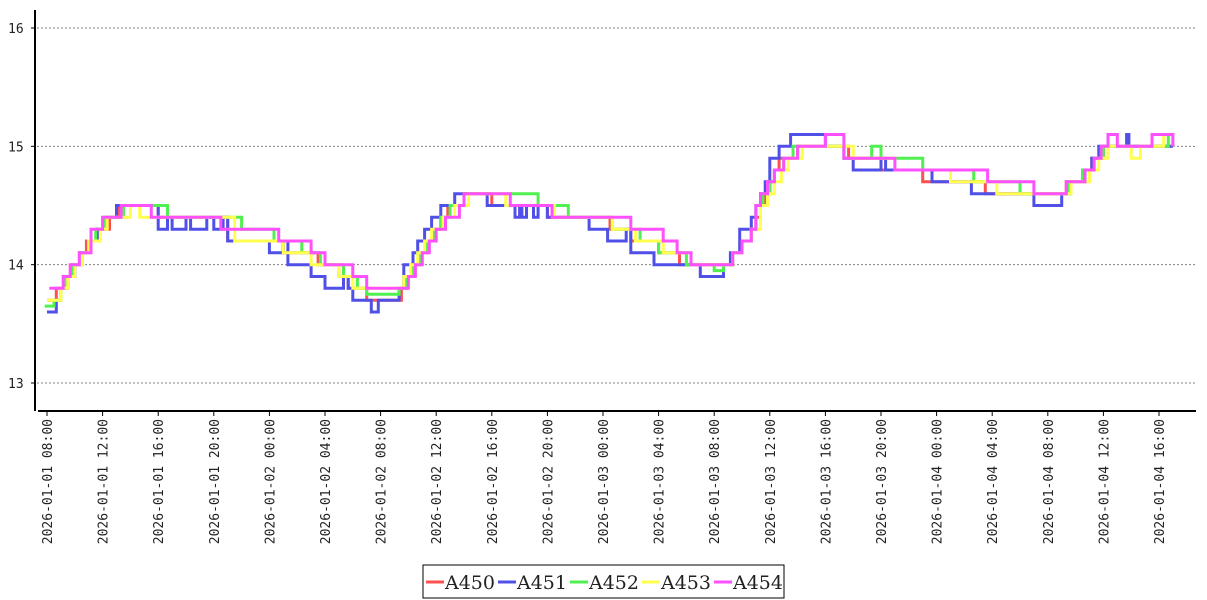  Describe the element at coordinates (16, 29) in the screenshot. I see `y-tick-label: 16` at that location.